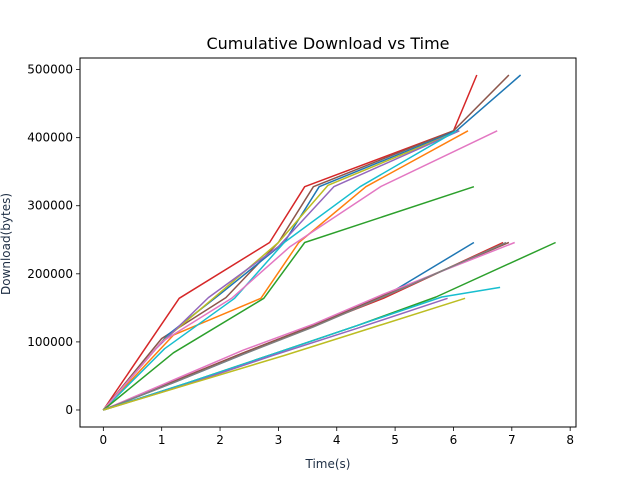 The image size is (640, 484). Describe the element at coordinates (162, 440) in the screenshot. I see `x-tick-label: 1` at that location.